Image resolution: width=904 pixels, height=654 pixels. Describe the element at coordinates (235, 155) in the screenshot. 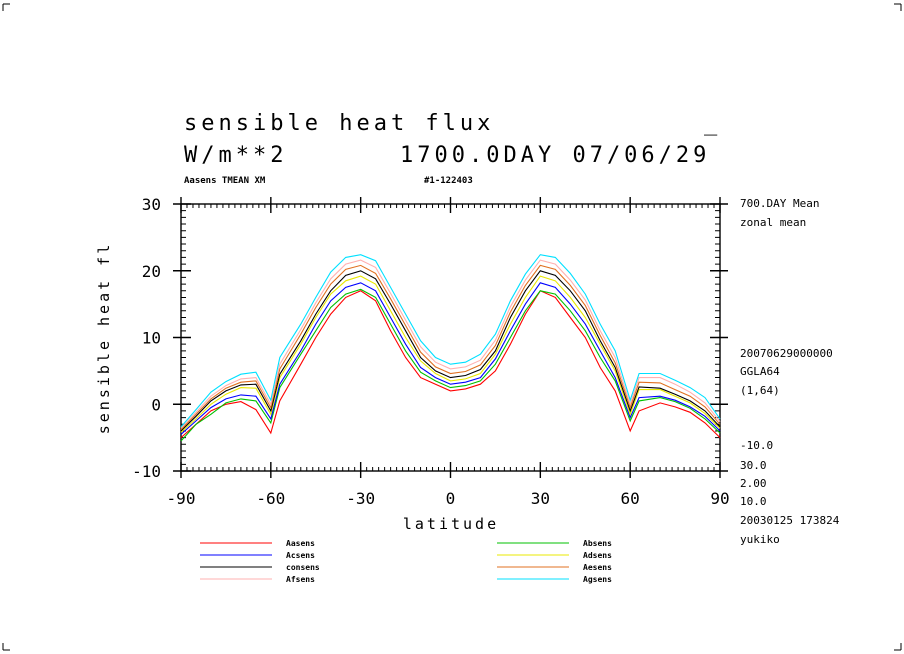

I see `units-label: W/m**2` at that location.